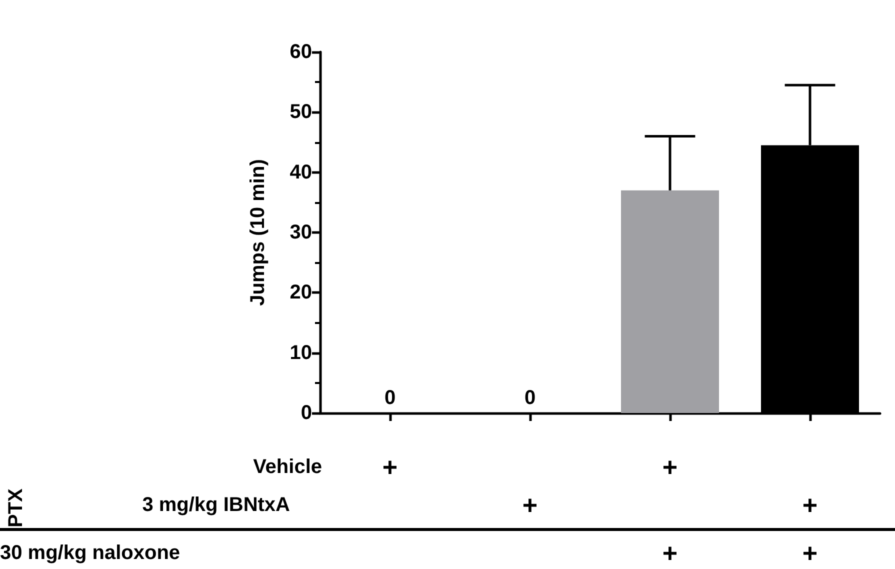  Describe the element at coordinates (301, 112) in the screenshot. I see `y-tick-label: 50` at that location.